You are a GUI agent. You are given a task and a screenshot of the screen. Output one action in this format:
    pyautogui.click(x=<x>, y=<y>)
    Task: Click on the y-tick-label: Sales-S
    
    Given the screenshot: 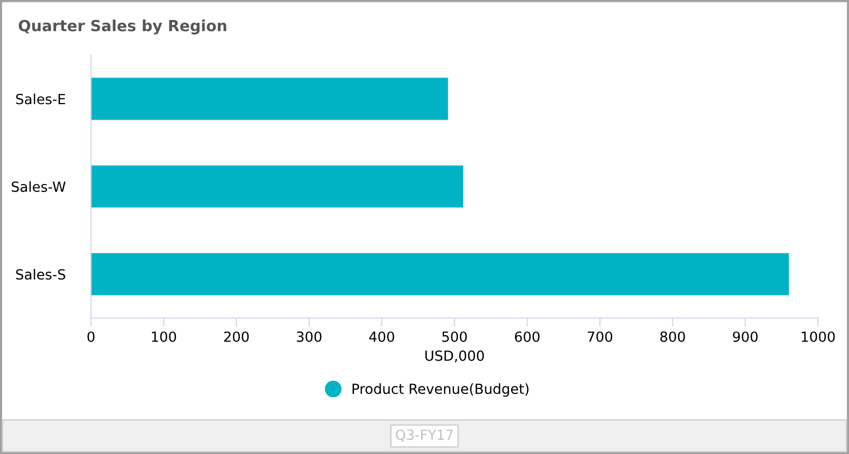 What is the action you would take?
    pyautogui.click(x=41, y=274)
    